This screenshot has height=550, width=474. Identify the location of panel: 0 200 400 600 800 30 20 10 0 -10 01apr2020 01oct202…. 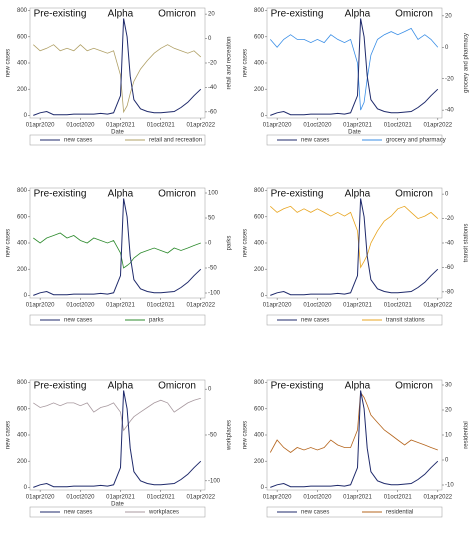
(356, 448).